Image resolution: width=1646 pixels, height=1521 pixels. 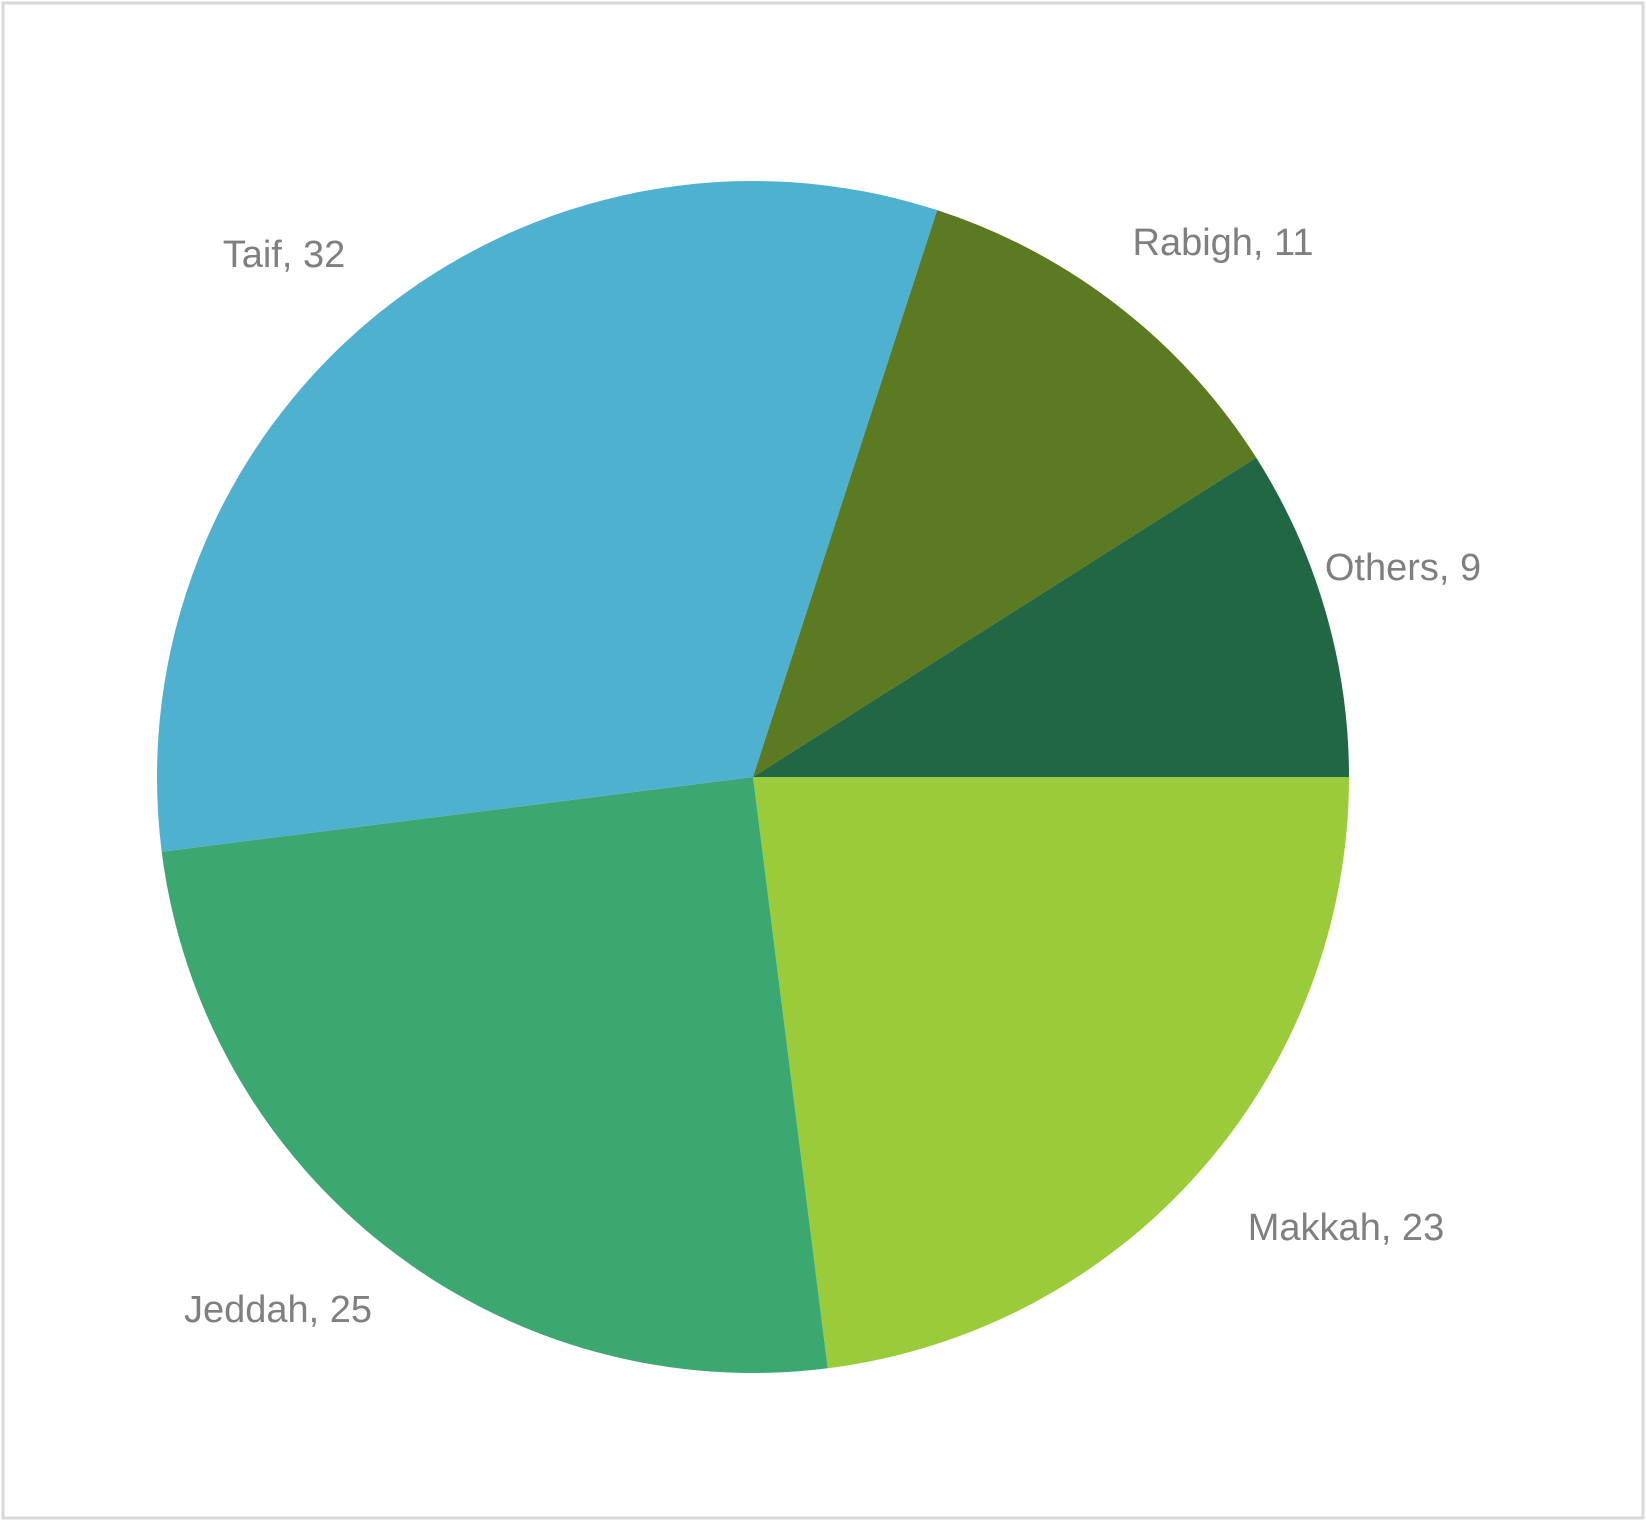 What do you see at coordinates (284, 255) in the screenshot?
I see `data-label: Taif, 32` at bounding box center [284, 255].